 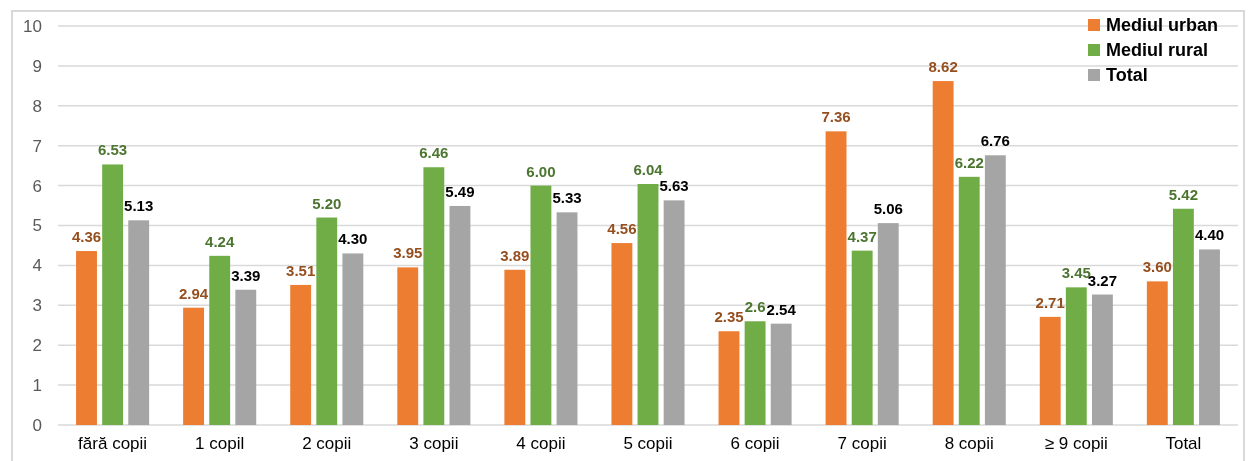 I want to click on x-tick-label: 5 copii, so click(x=648, y=443).